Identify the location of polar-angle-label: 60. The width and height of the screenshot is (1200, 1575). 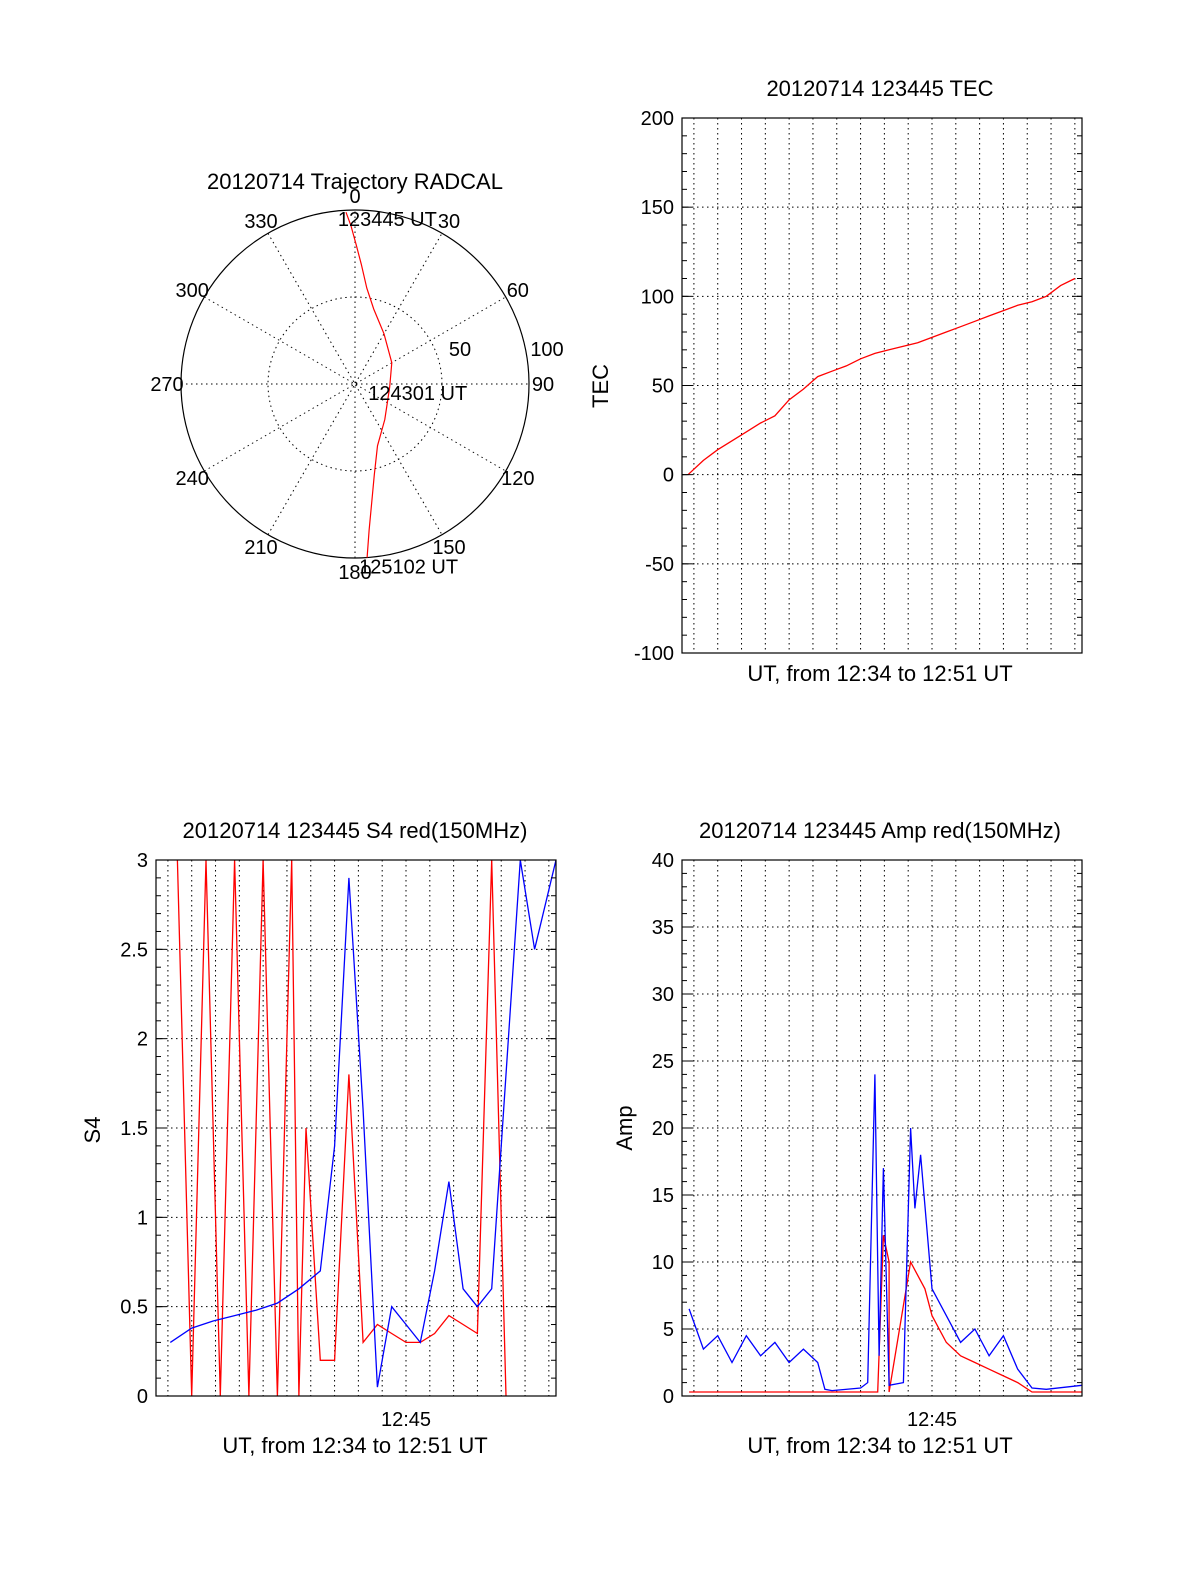
(518, 291).